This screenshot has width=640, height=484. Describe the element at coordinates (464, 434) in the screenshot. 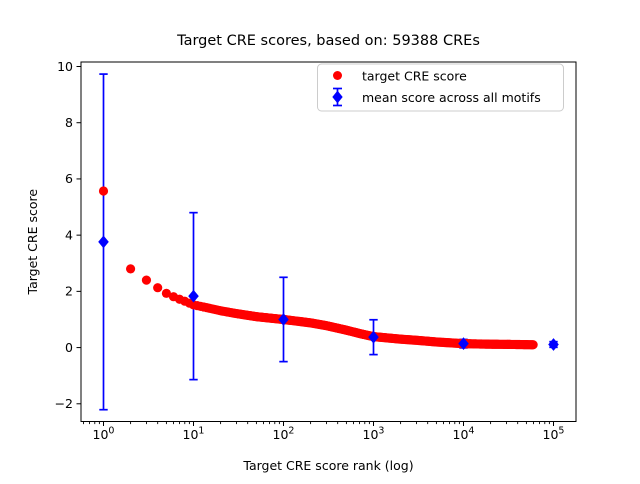

I see `x-tick-label: 10⁴` at that location.